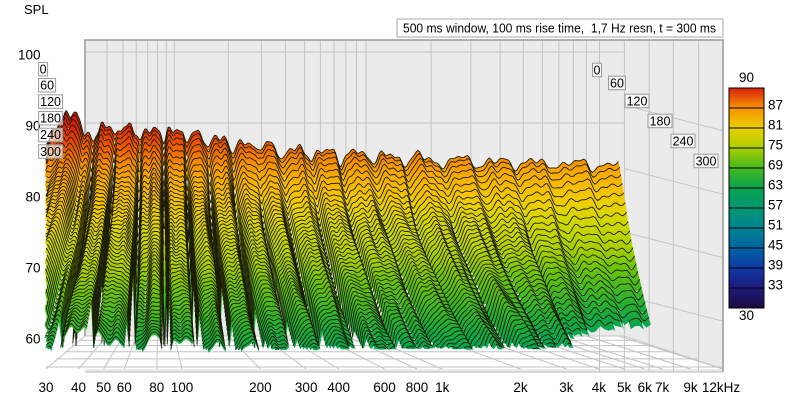  I want to click on svg-text: 75, so click(775, 145).